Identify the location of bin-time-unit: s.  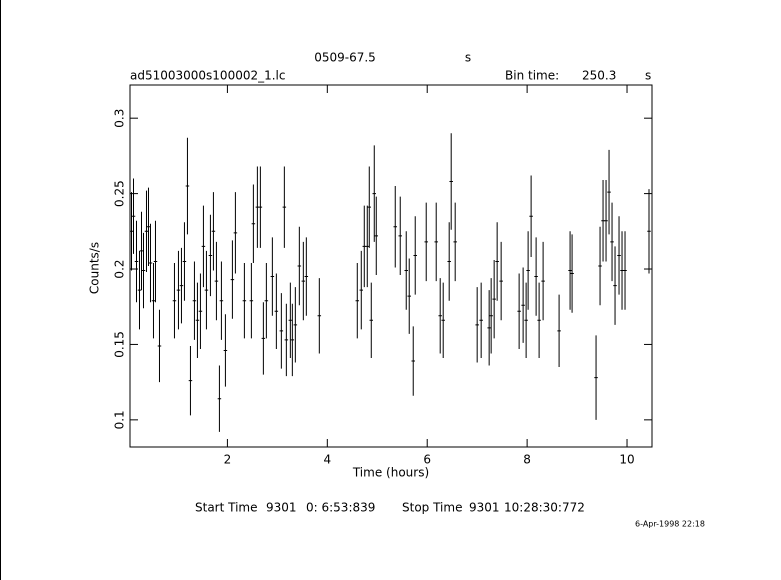
(648, 76).